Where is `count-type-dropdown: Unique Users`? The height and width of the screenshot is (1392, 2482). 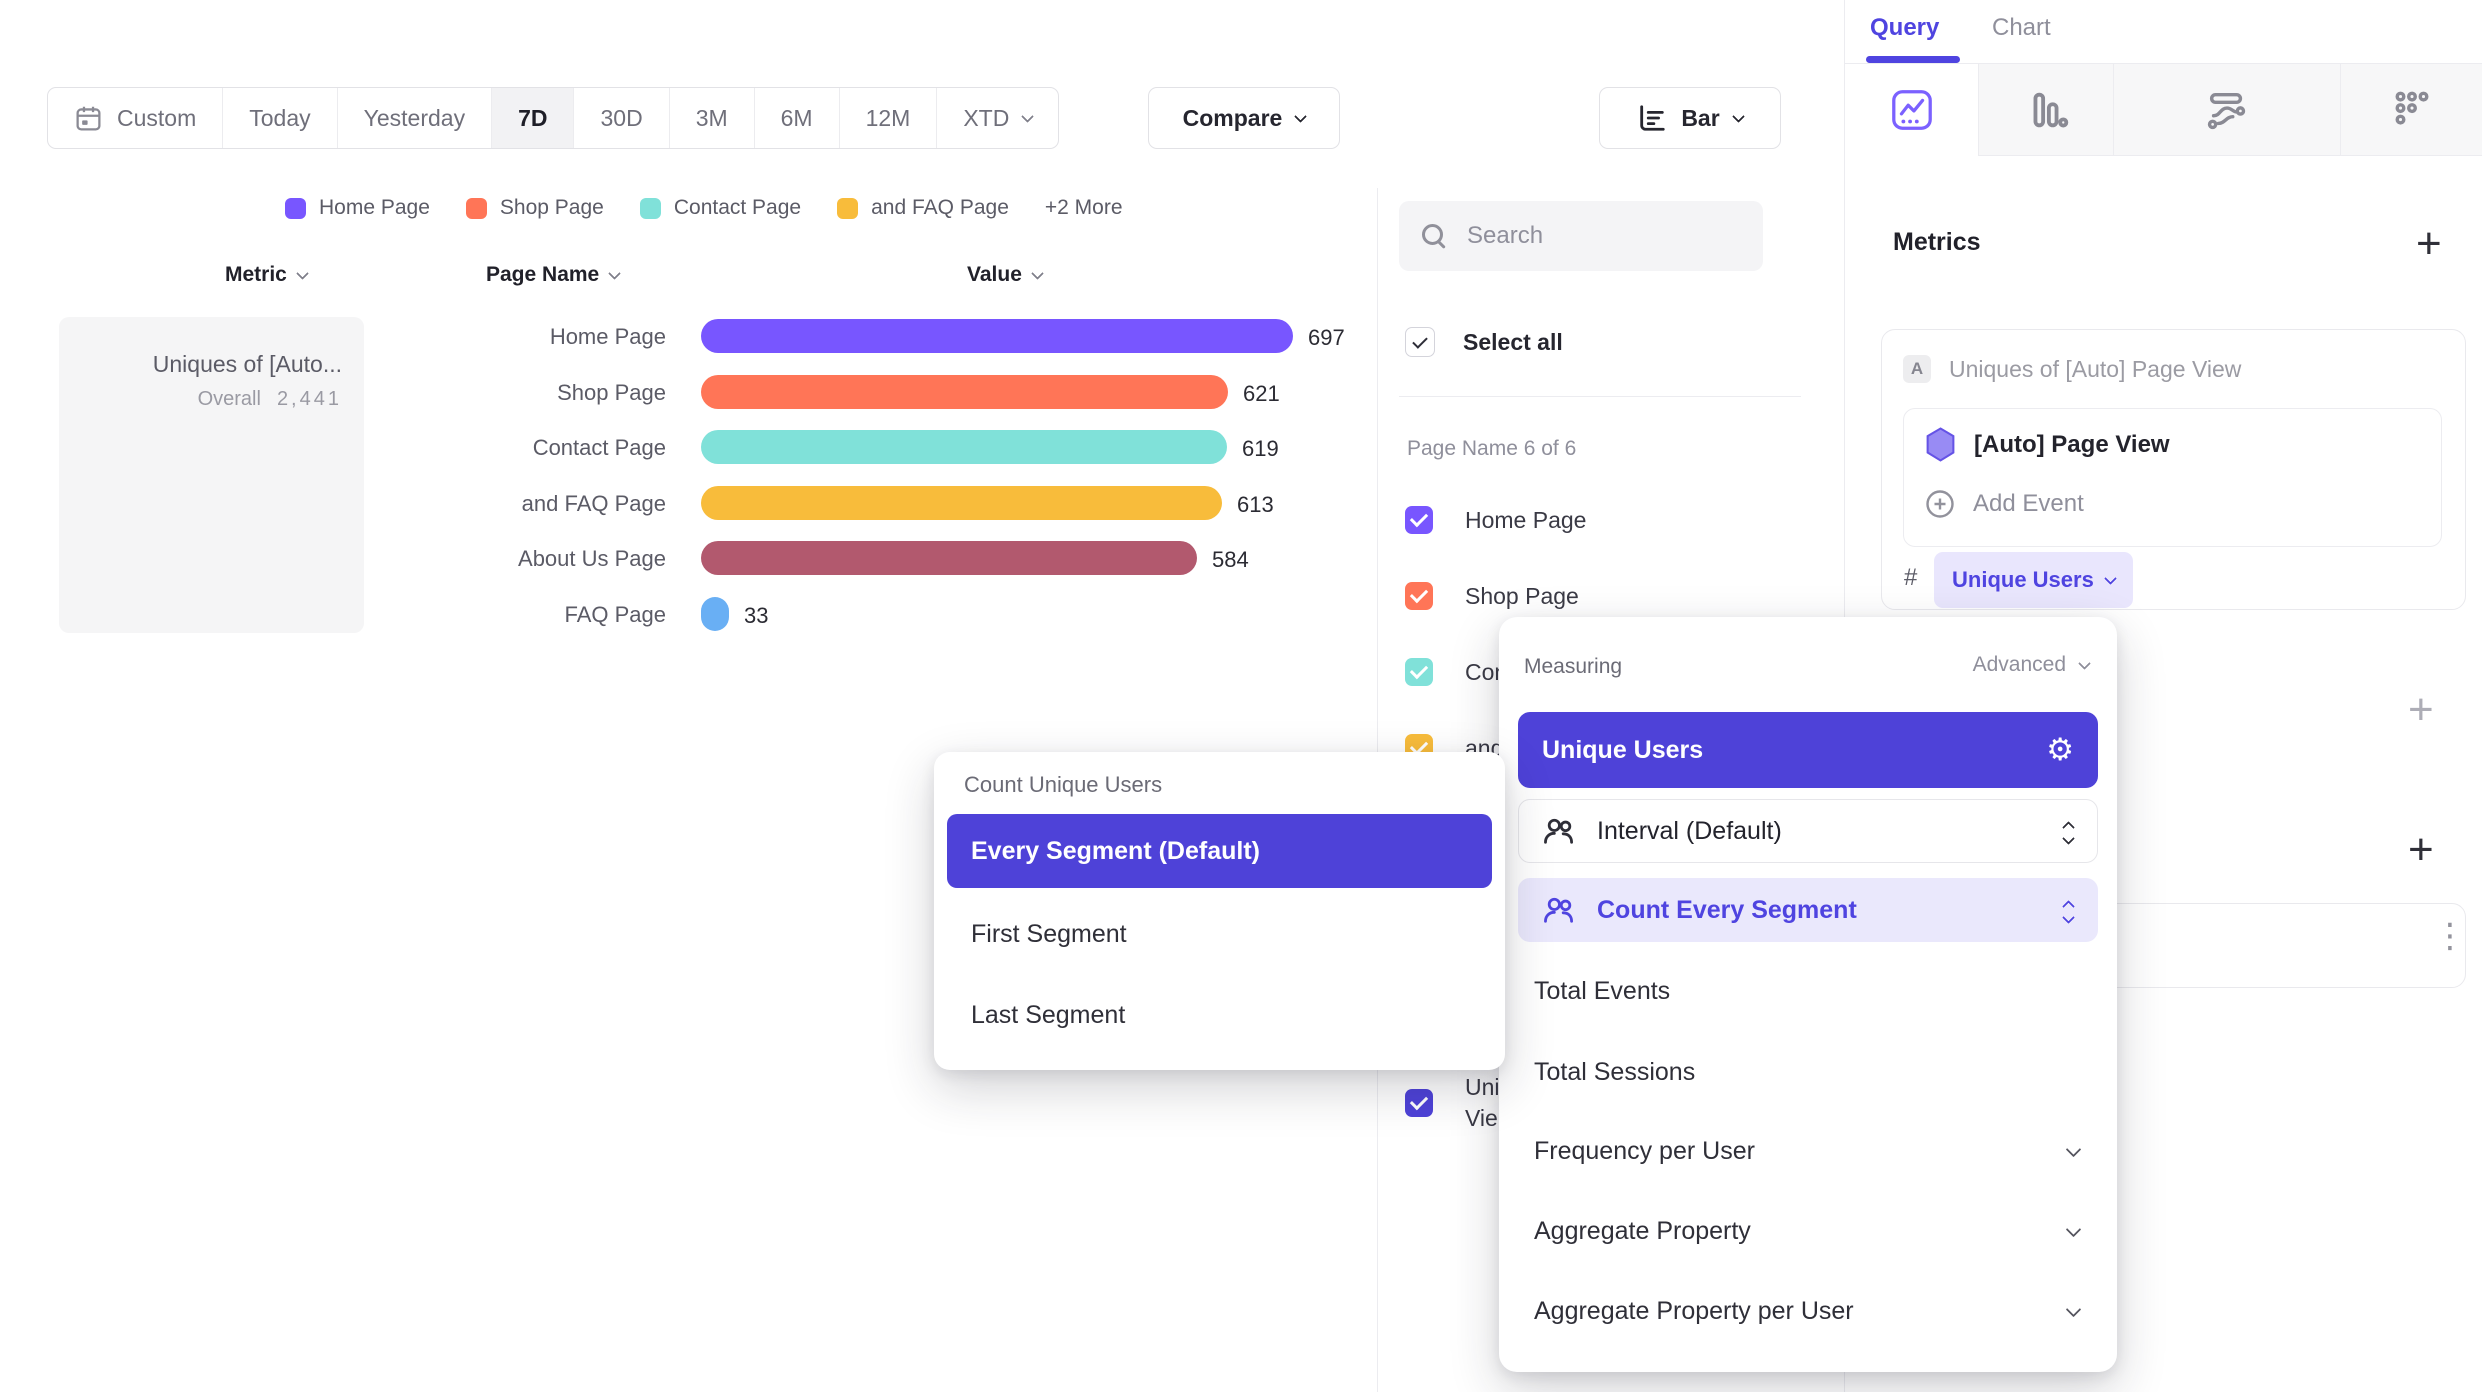
count-type-dropdown: Unique Users is located at coordinates (2033, 580).